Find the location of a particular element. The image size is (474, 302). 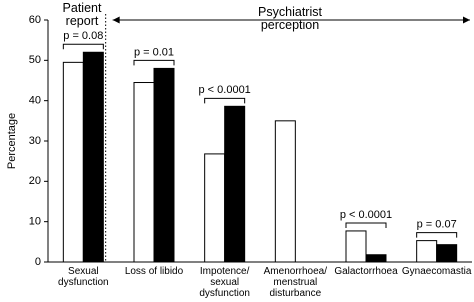

header-left: Patient report is located at coordinates (82, 14).